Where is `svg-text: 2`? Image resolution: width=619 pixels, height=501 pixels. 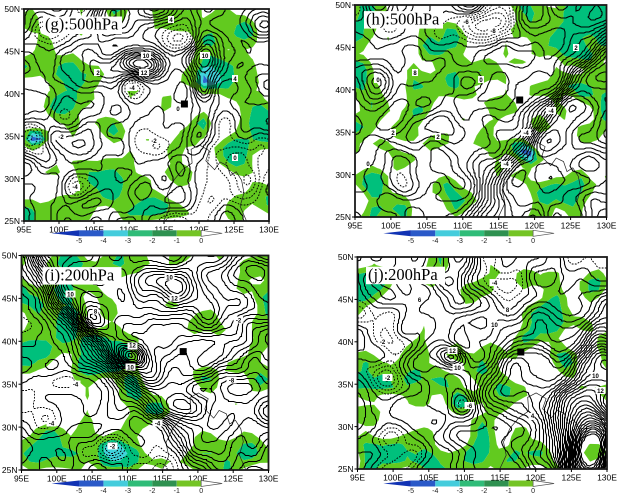
svg-text: 2 is located at coordinates (576, 49).